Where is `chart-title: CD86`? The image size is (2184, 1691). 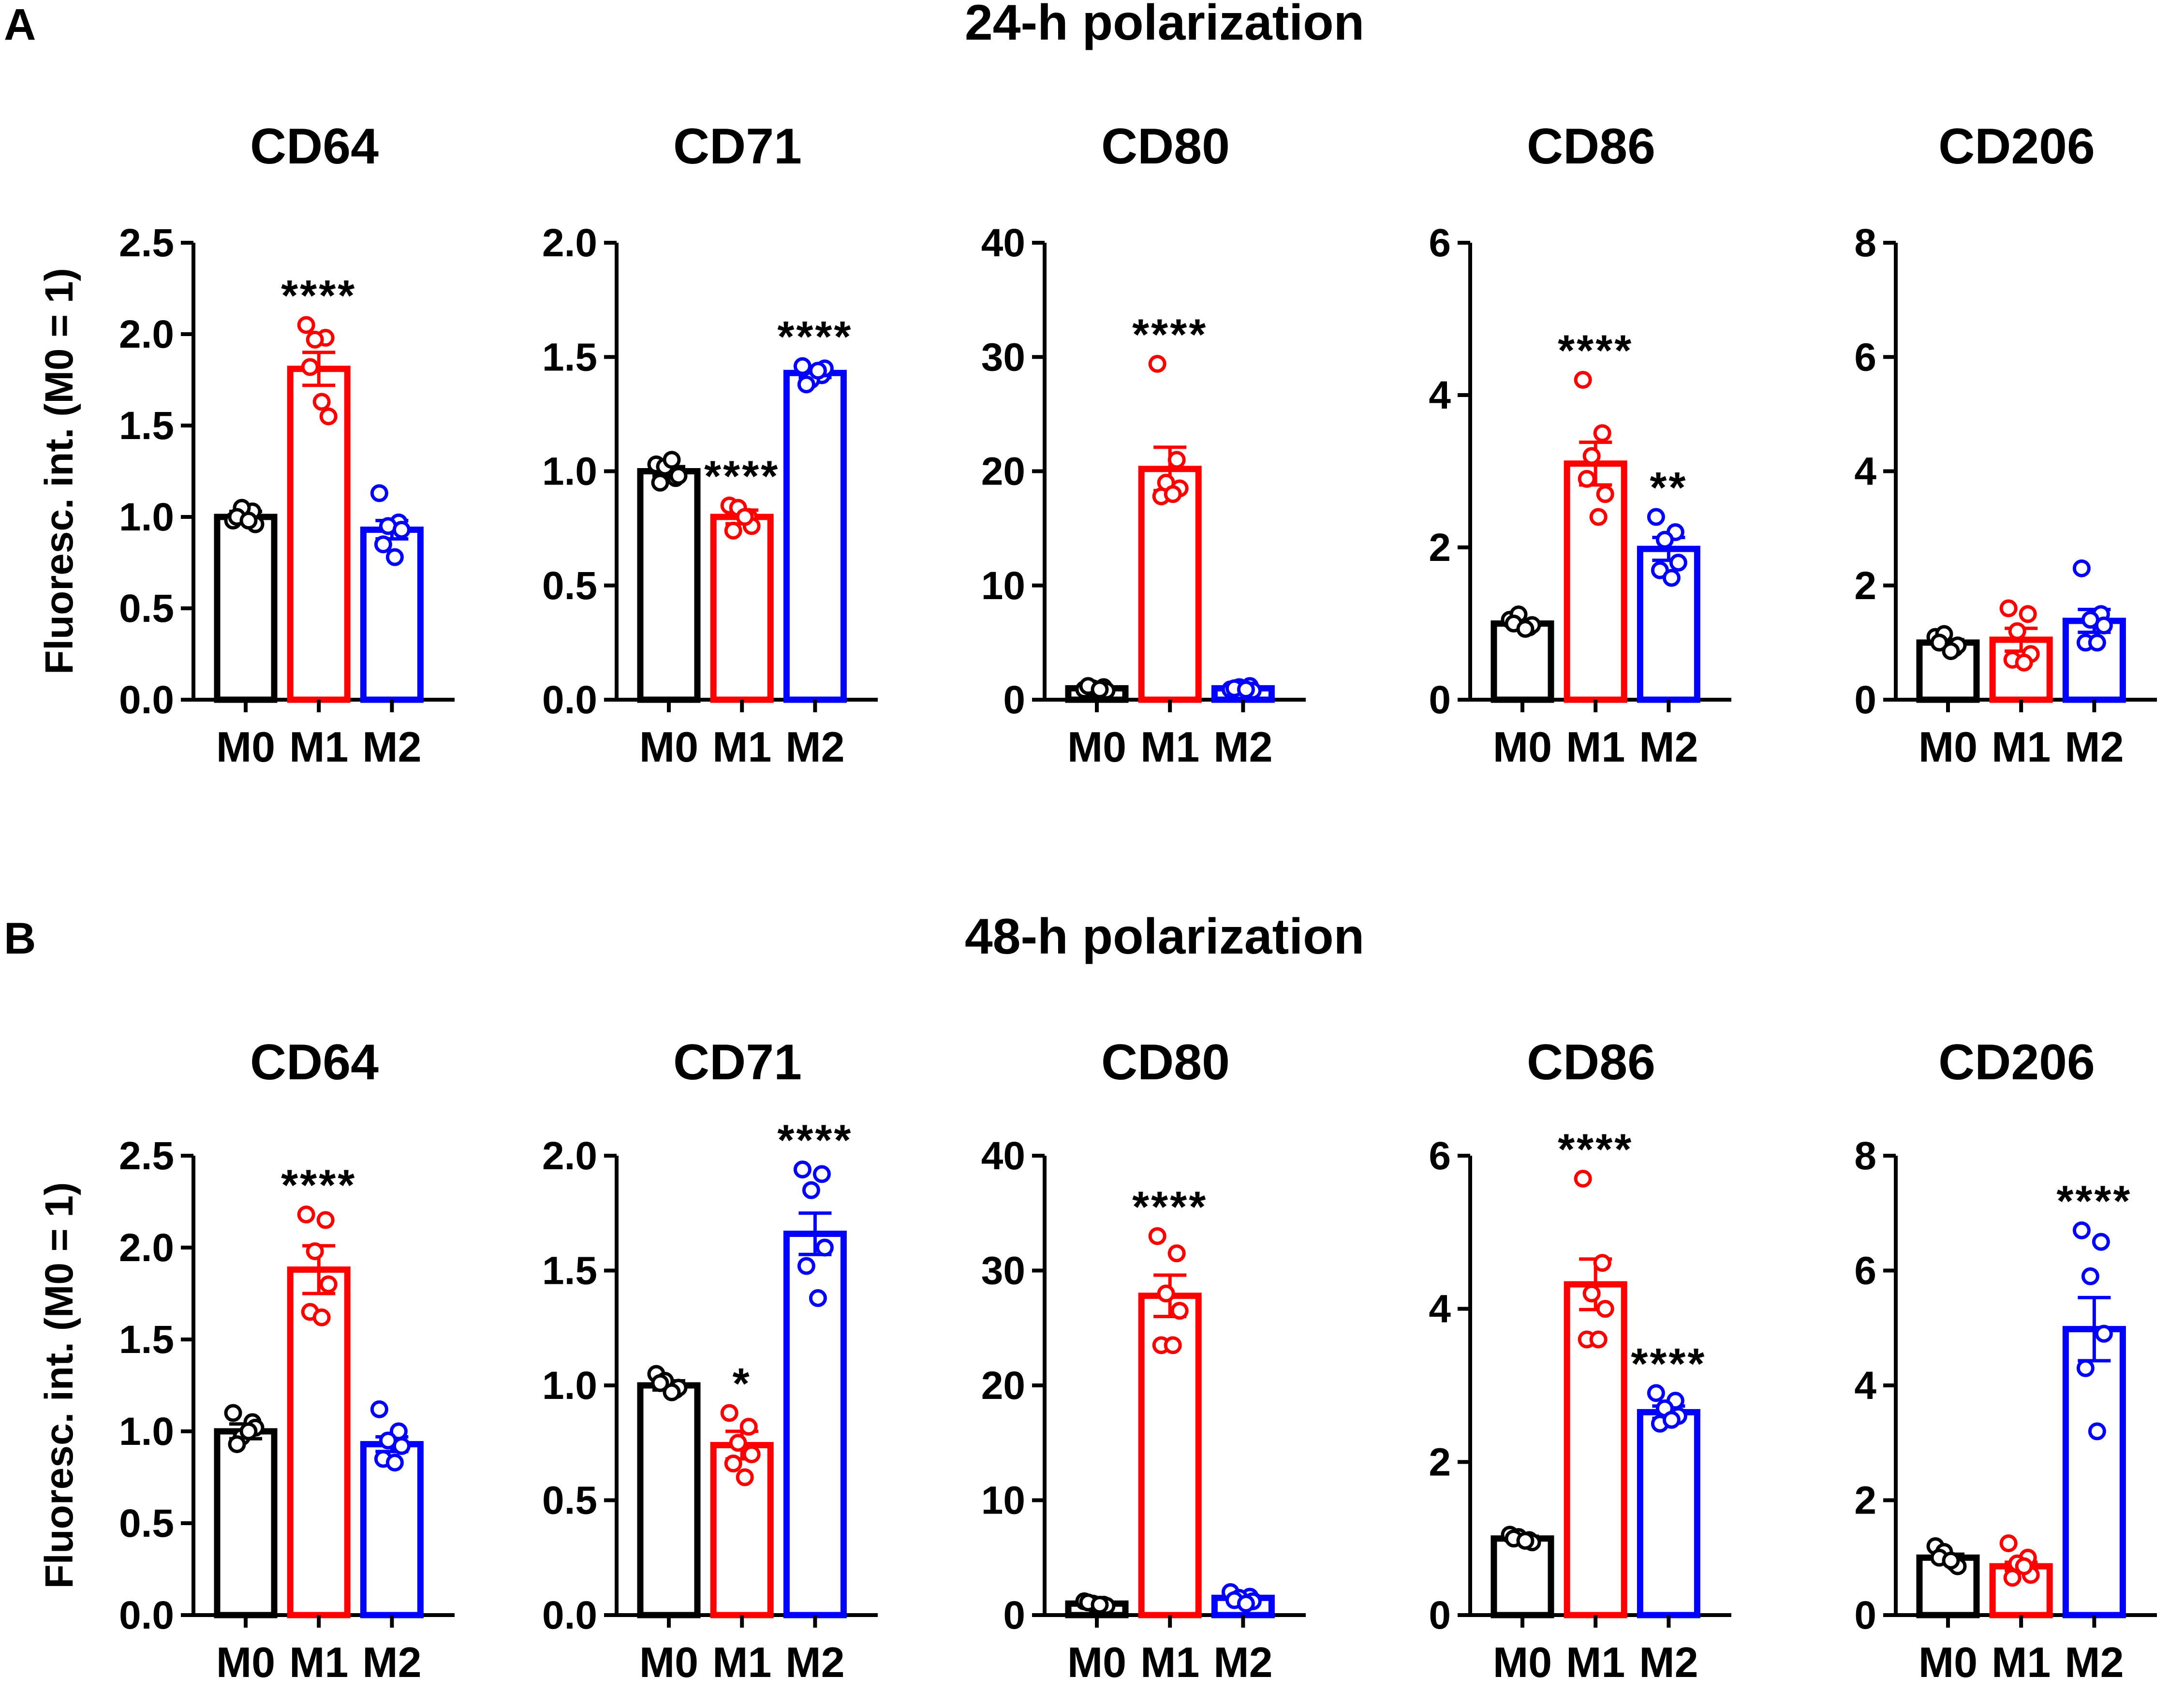 chart-title: CD86 is located at coordinates (1591, 1062).